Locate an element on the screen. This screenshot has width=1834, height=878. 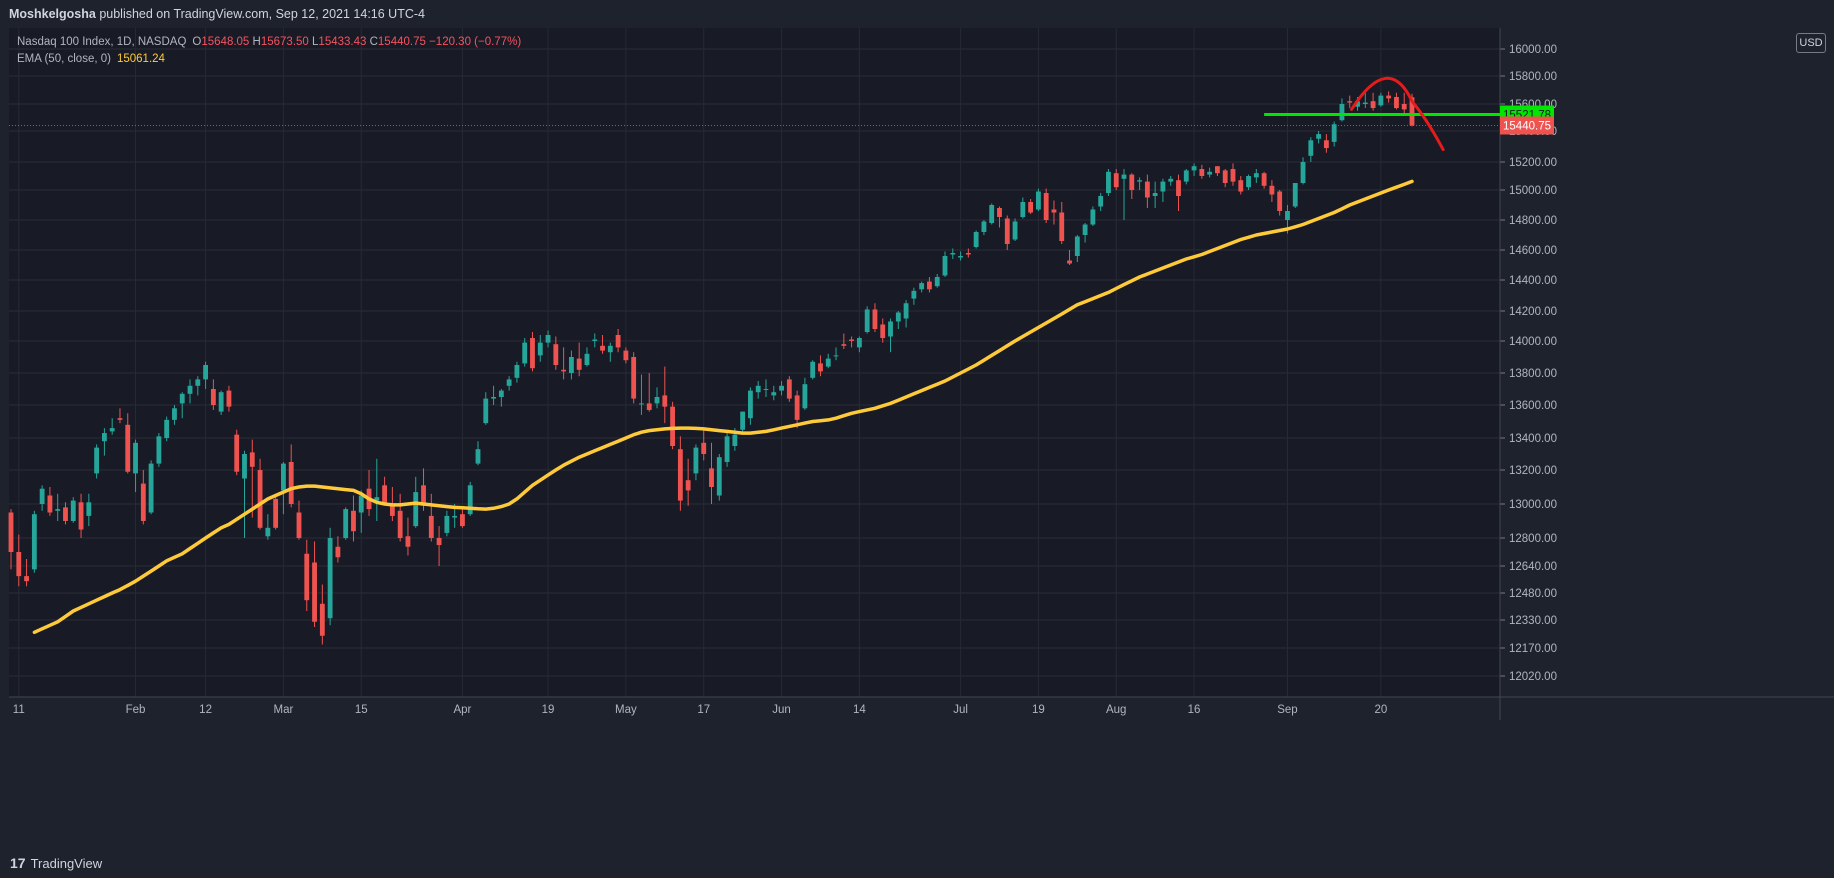
price-tick-label: 13800.00 is located at coordinates (1533, 374).